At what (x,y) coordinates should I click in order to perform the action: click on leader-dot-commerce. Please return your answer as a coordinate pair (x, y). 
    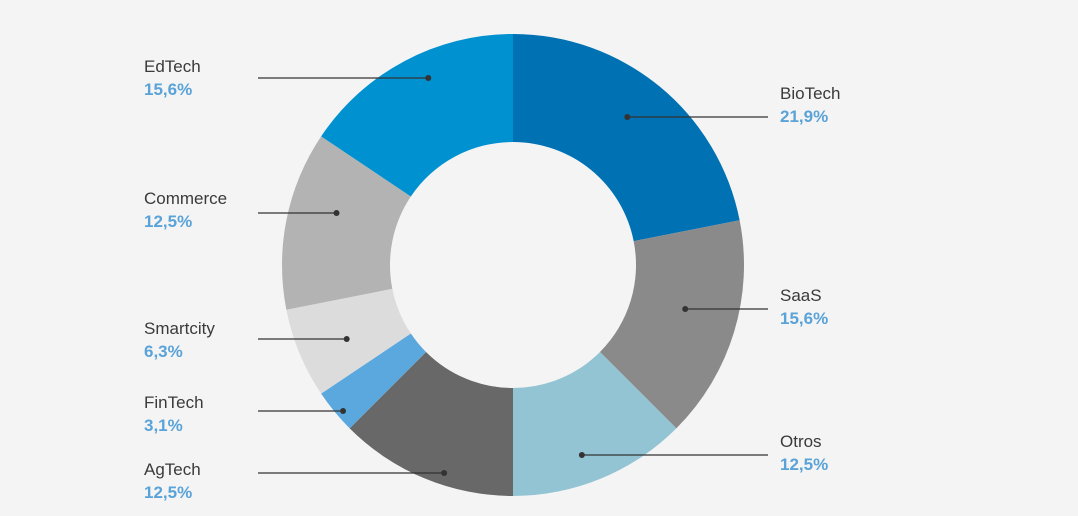
    Looking at the image, I should click on (336, 213).